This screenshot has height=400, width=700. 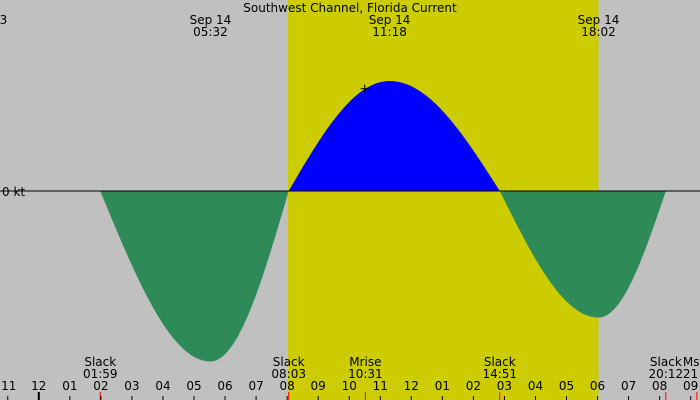 I want to click on event-time-label: 21, so click(x=690, y=374).